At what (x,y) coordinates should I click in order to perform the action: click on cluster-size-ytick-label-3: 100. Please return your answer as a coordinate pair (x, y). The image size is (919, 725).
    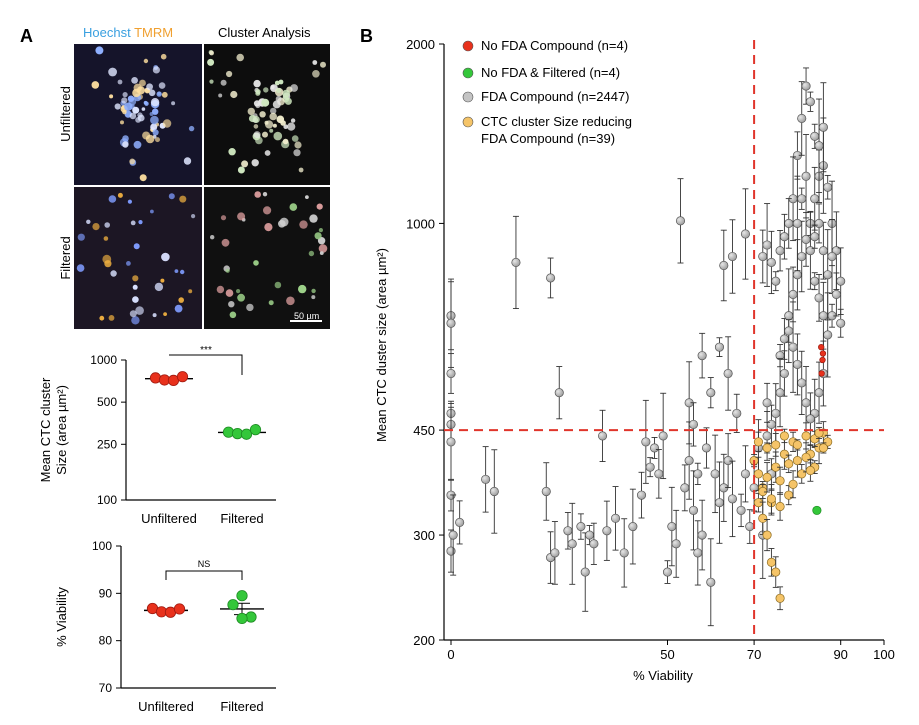
    Looking at the image, I should click on (107, 500).